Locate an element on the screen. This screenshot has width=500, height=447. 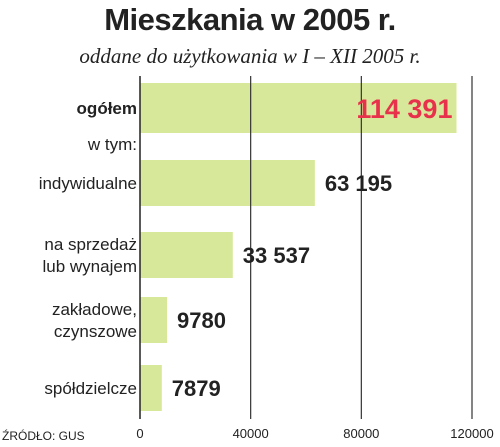
category-label: spółdzielcze is located at coordinates (90, 388).